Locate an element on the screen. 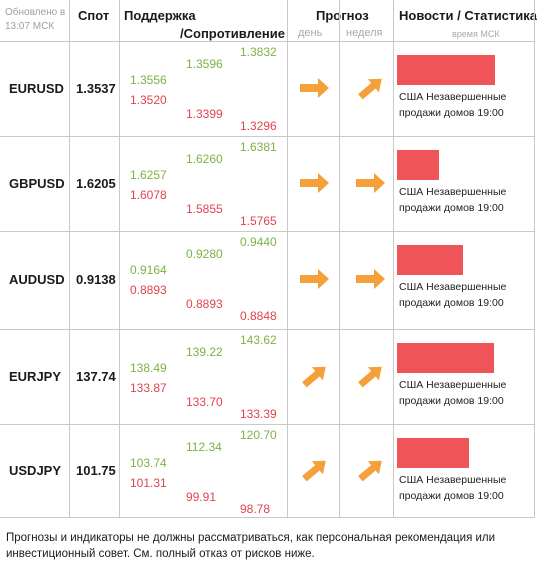  support-level: 1.6381 is located at coordinates (258, 147).